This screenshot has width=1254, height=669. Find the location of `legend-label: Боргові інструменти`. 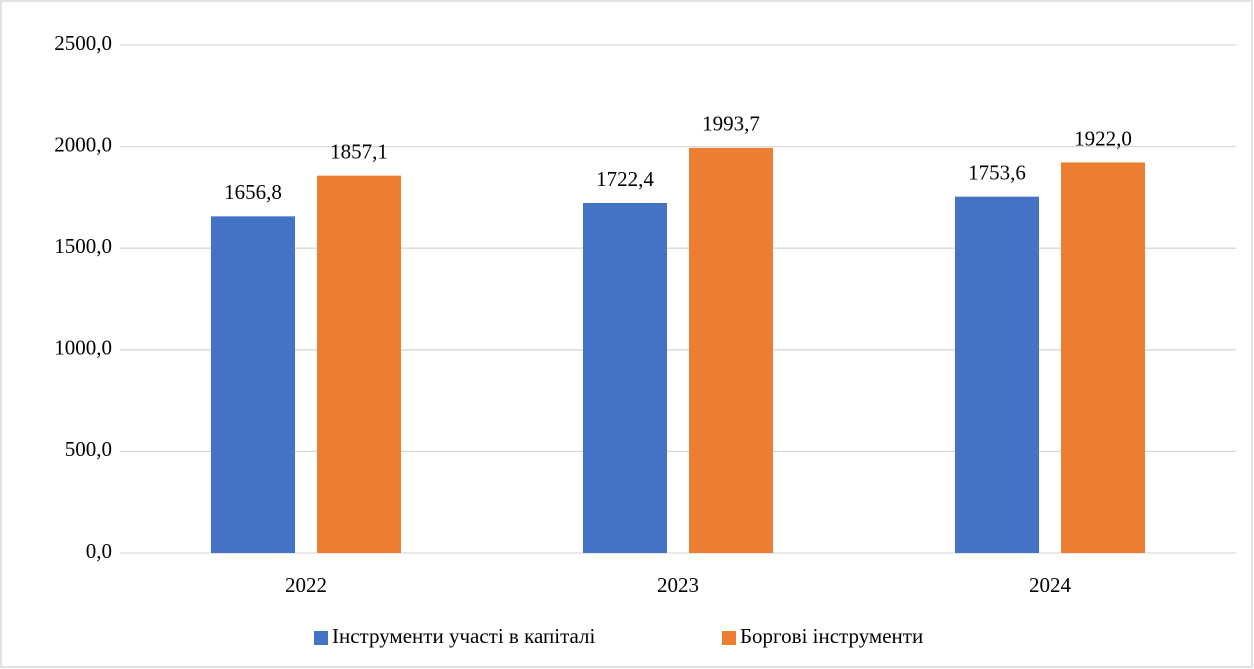

legend-label: Боргові інструменти is located at coordinates (831, 636).